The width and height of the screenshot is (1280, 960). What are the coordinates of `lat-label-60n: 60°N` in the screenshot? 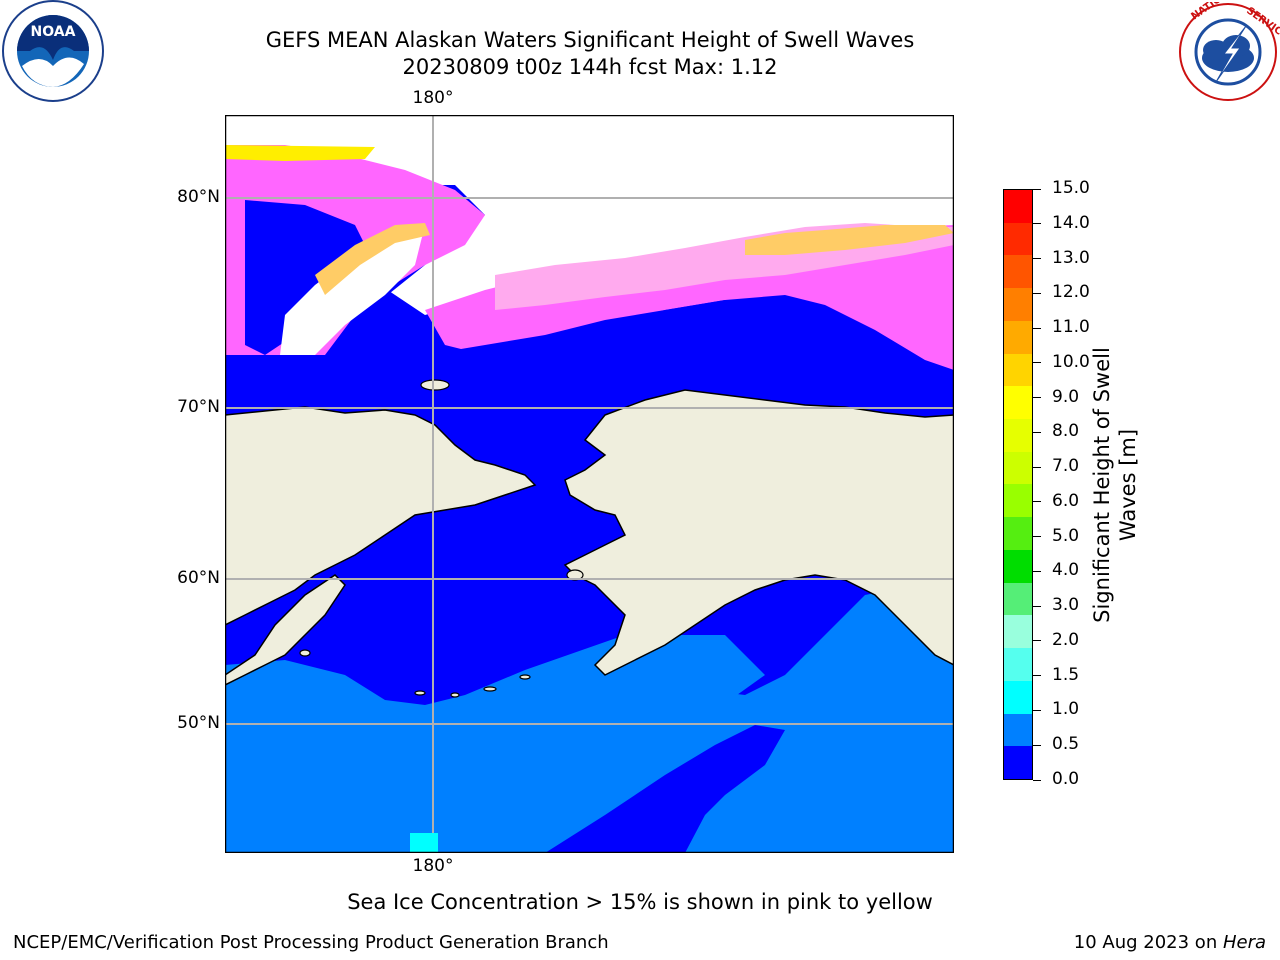 It's located at (198, 578).